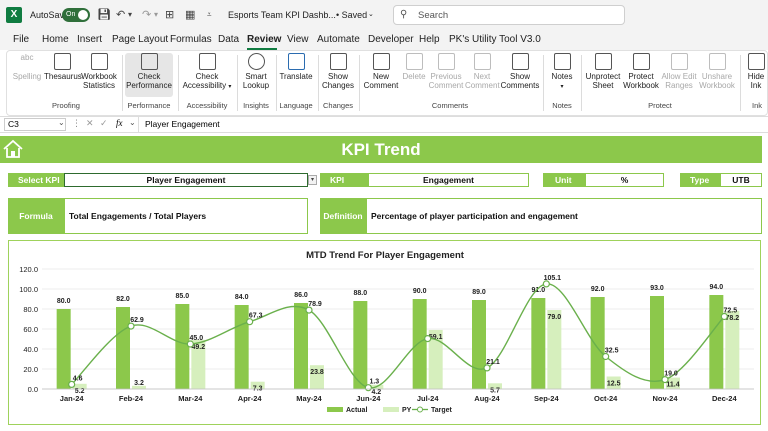 This screenshot has height=431, width=768. I want to click on group-proofing: Proofing, so click(66, 105).